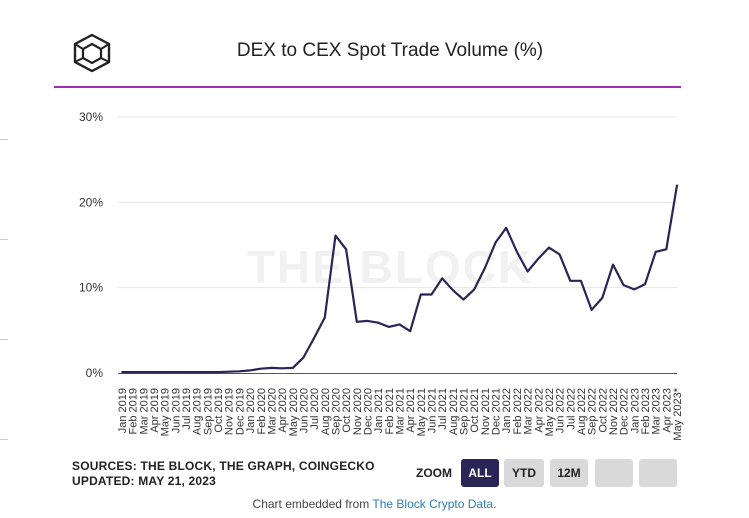 This screenshot has width=749, height=518. Describe the element at coordinates (569, 473) in the screenshot. I see `zoom-12m-button: 12M` at that location.